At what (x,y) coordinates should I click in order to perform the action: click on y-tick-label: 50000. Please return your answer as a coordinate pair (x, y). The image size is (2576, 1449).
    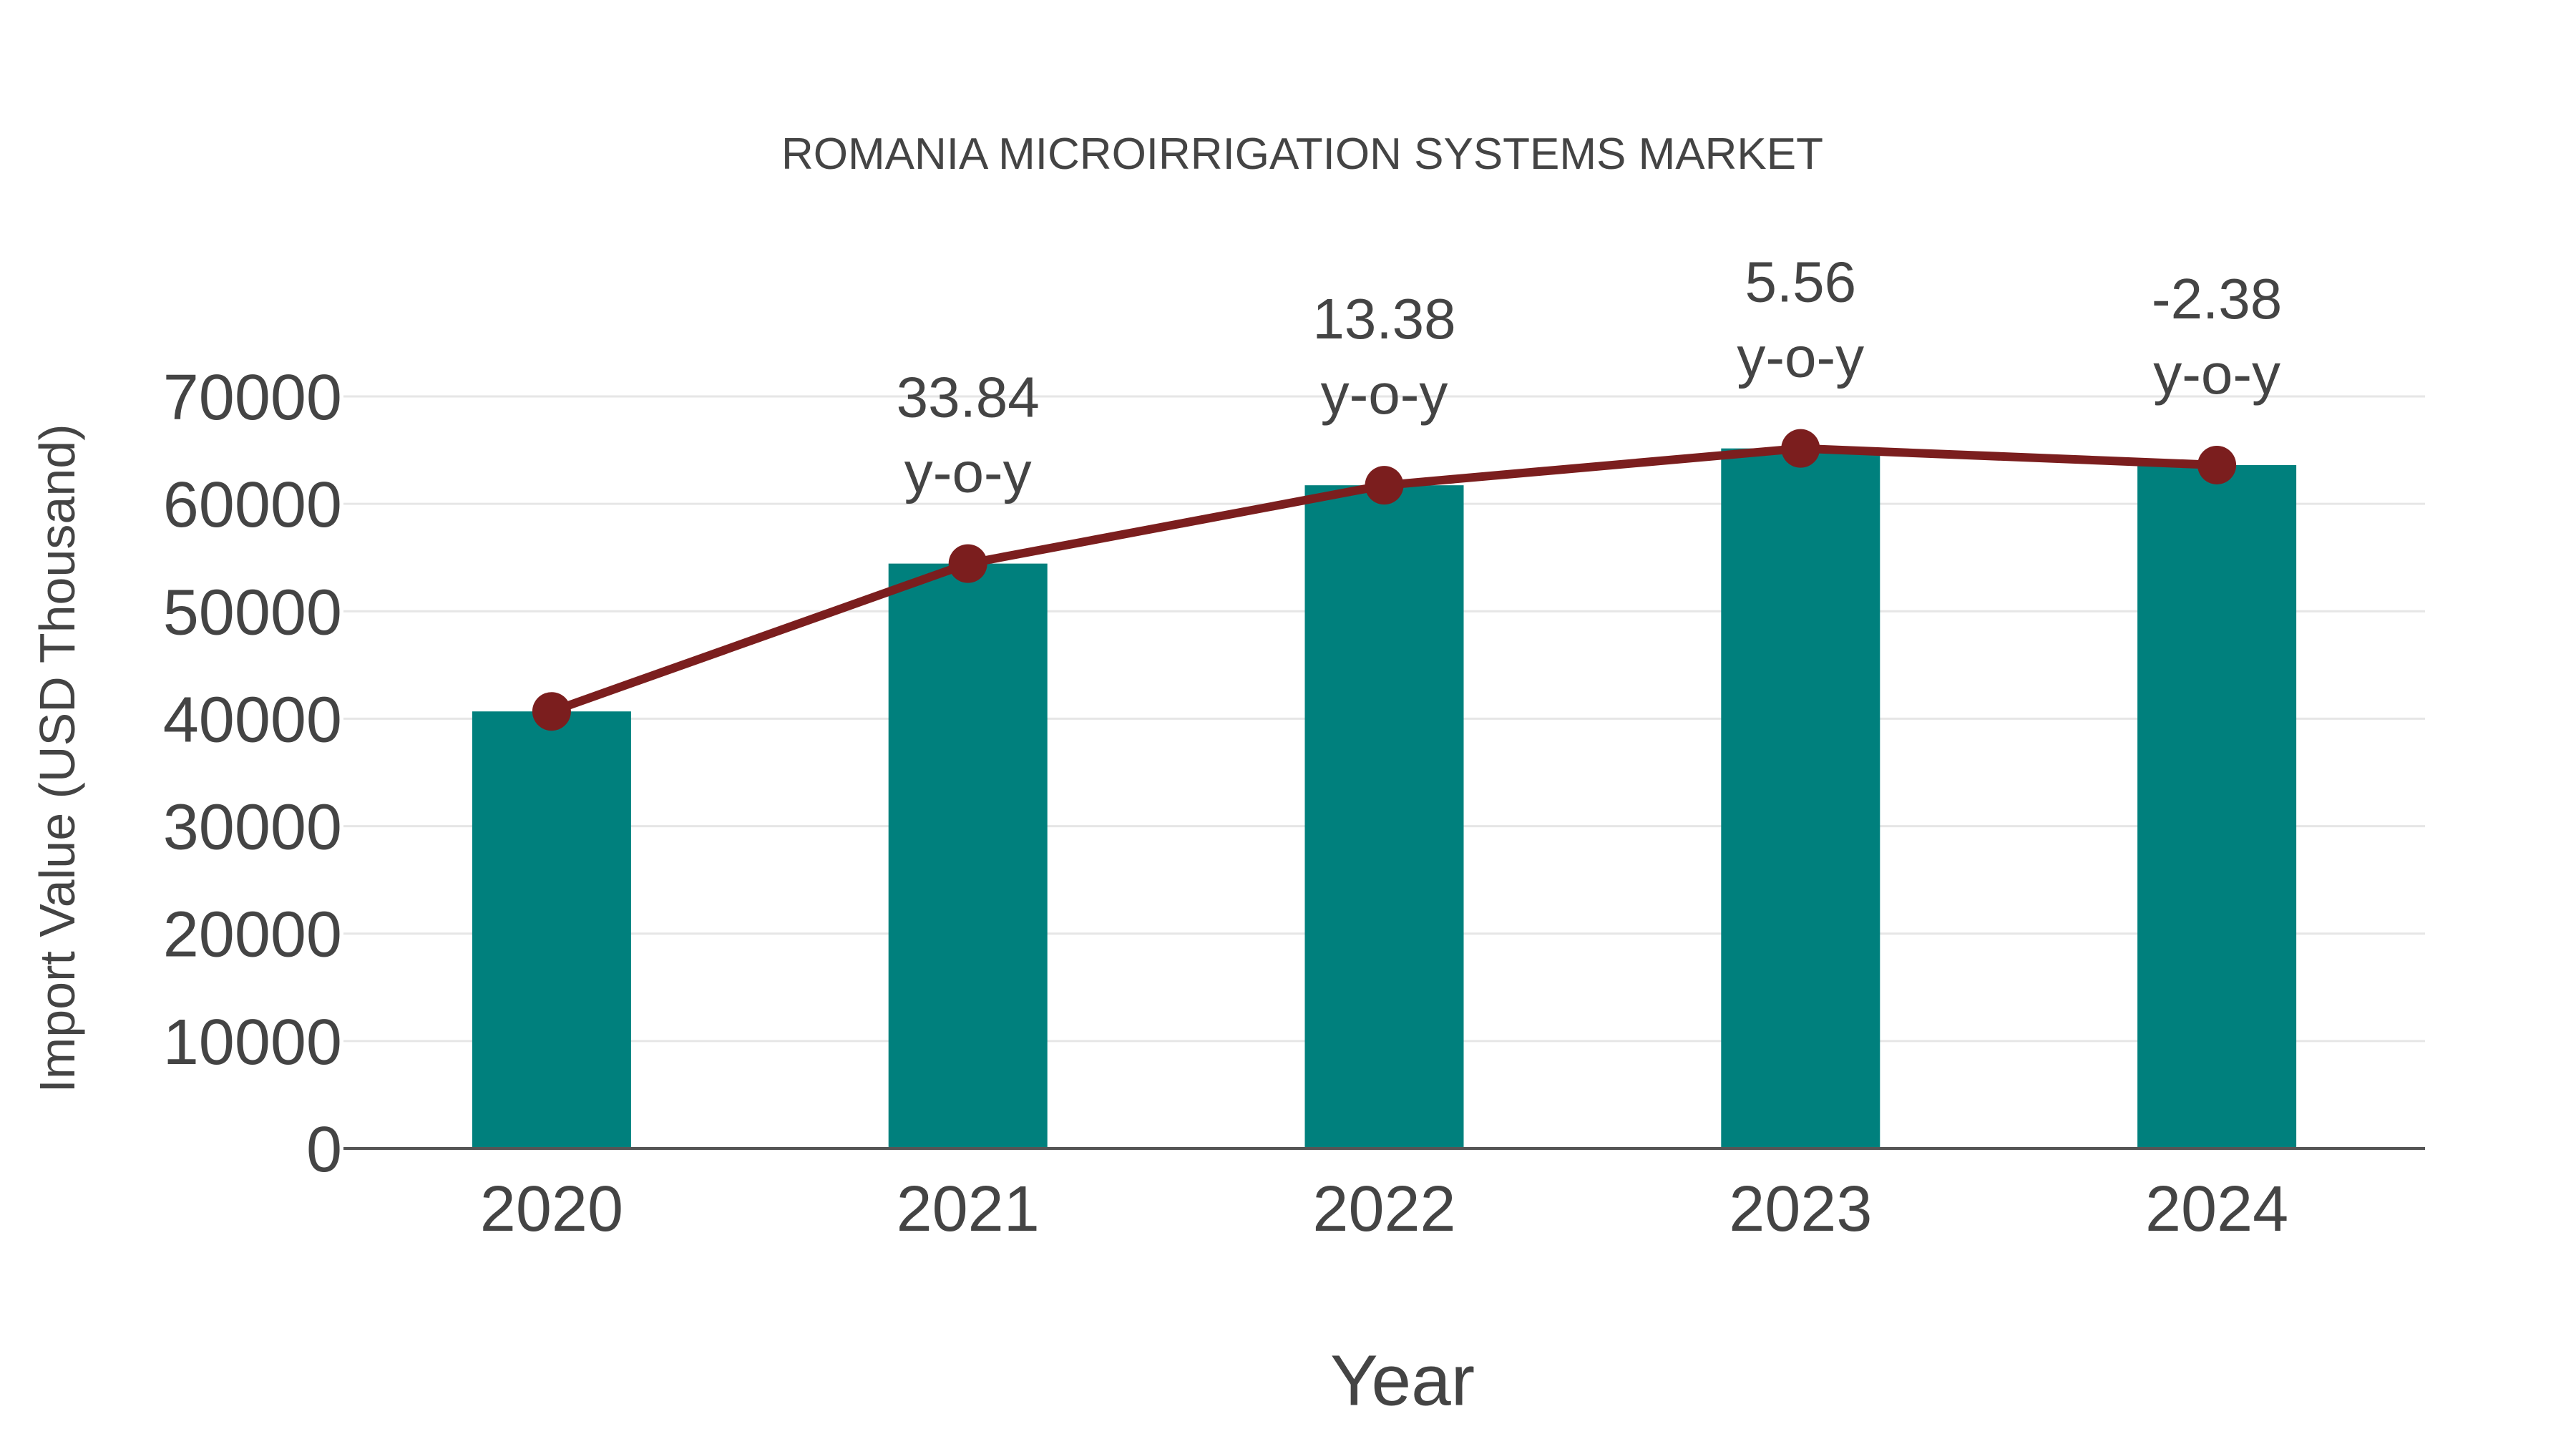
    Looking at the image, I should click on (252, 612).